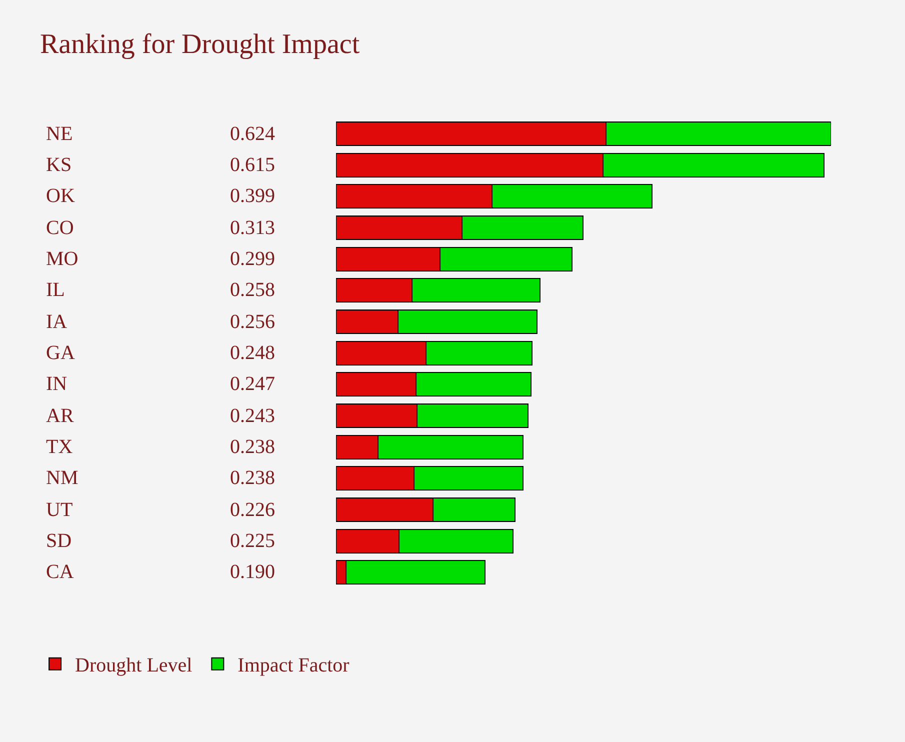 This screenshot has height=742, width=905. What do you see at coordinates (252, 384) in the screenshot?
I see `text: 0.247` at bounding box center [252, 384].